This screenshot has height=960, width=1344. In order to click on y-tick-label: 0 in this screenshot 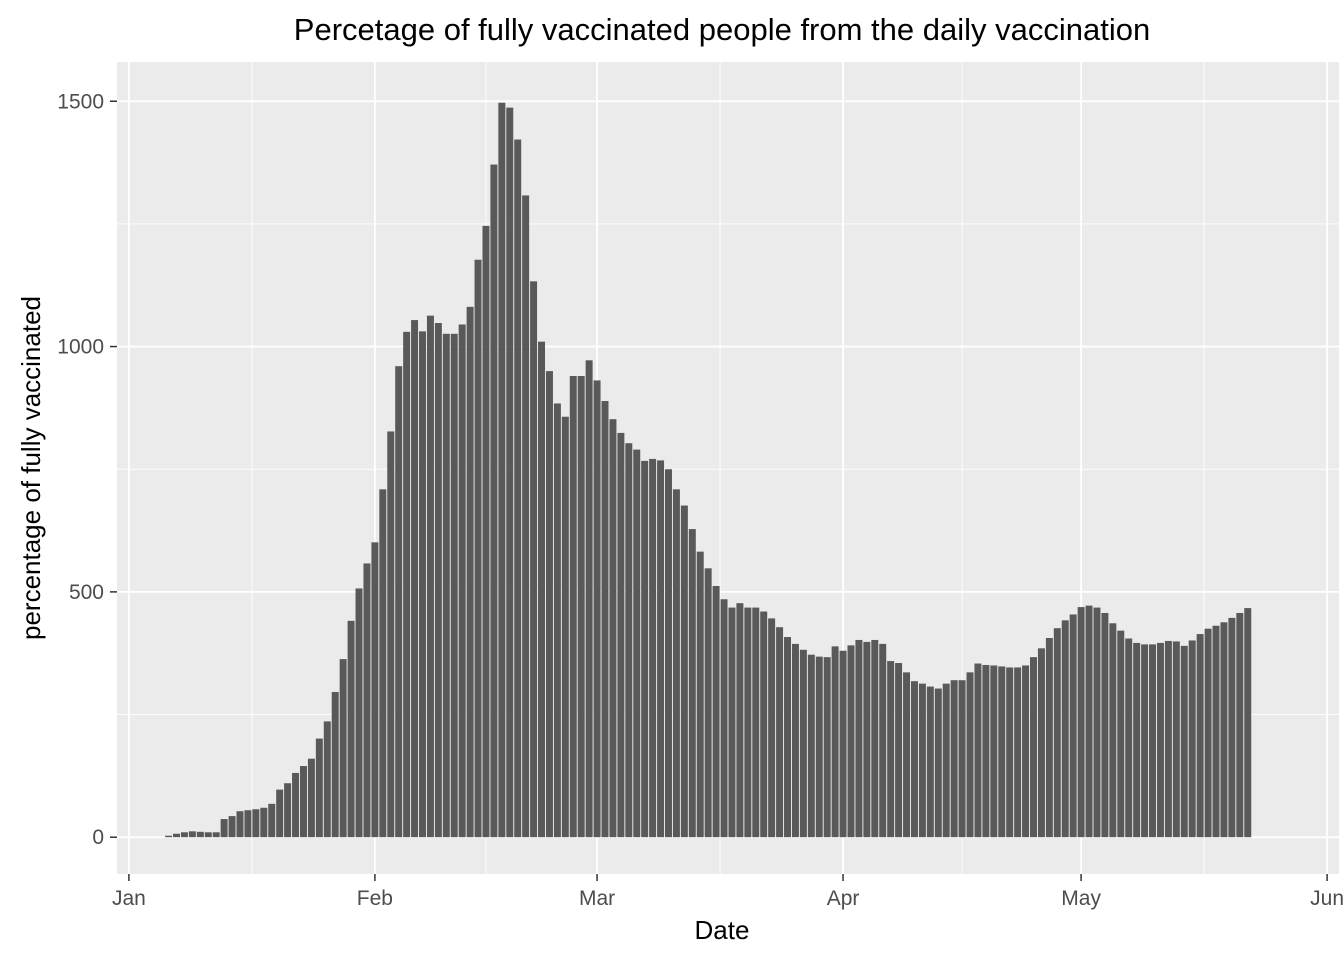, I will do `click(98, 837)`.